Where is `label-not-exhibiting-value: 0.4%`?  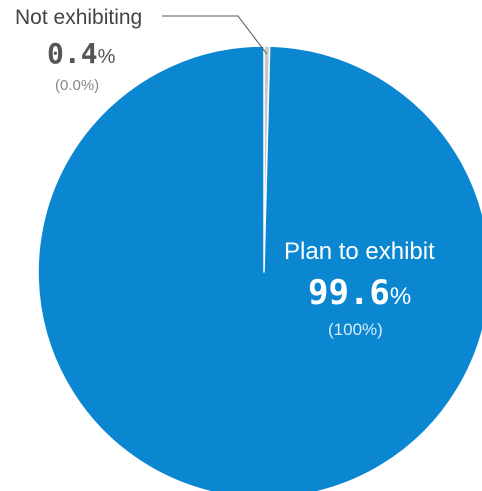 label-not-exhibiting-value: 0.4% is located at coordinates (81, 54).